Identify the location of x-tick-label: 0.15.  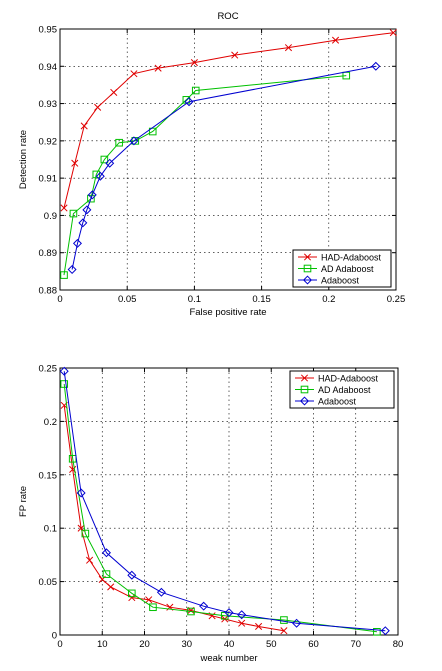
(261, 299).